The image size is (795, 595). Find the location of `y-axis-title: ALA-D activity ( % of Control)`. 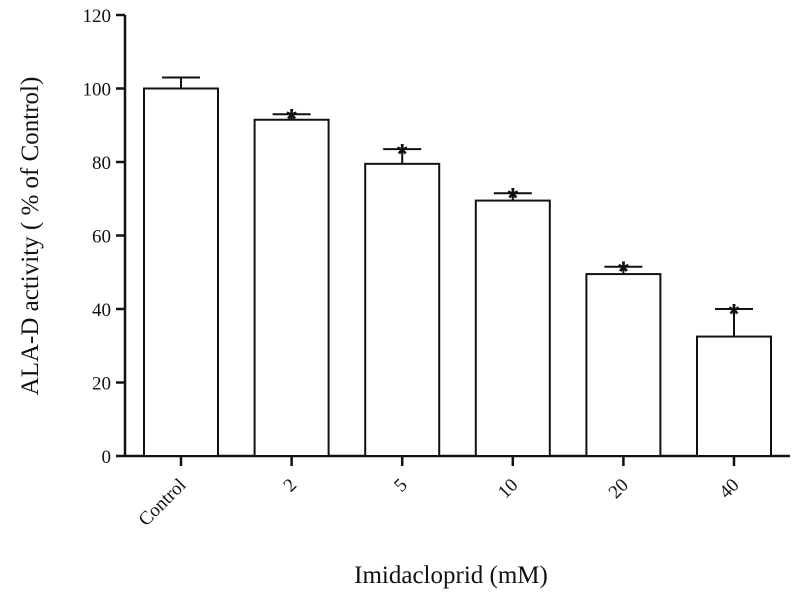

y-axis-title: ALA-D activity ( % of Control) is located at coordinates (30, 236).